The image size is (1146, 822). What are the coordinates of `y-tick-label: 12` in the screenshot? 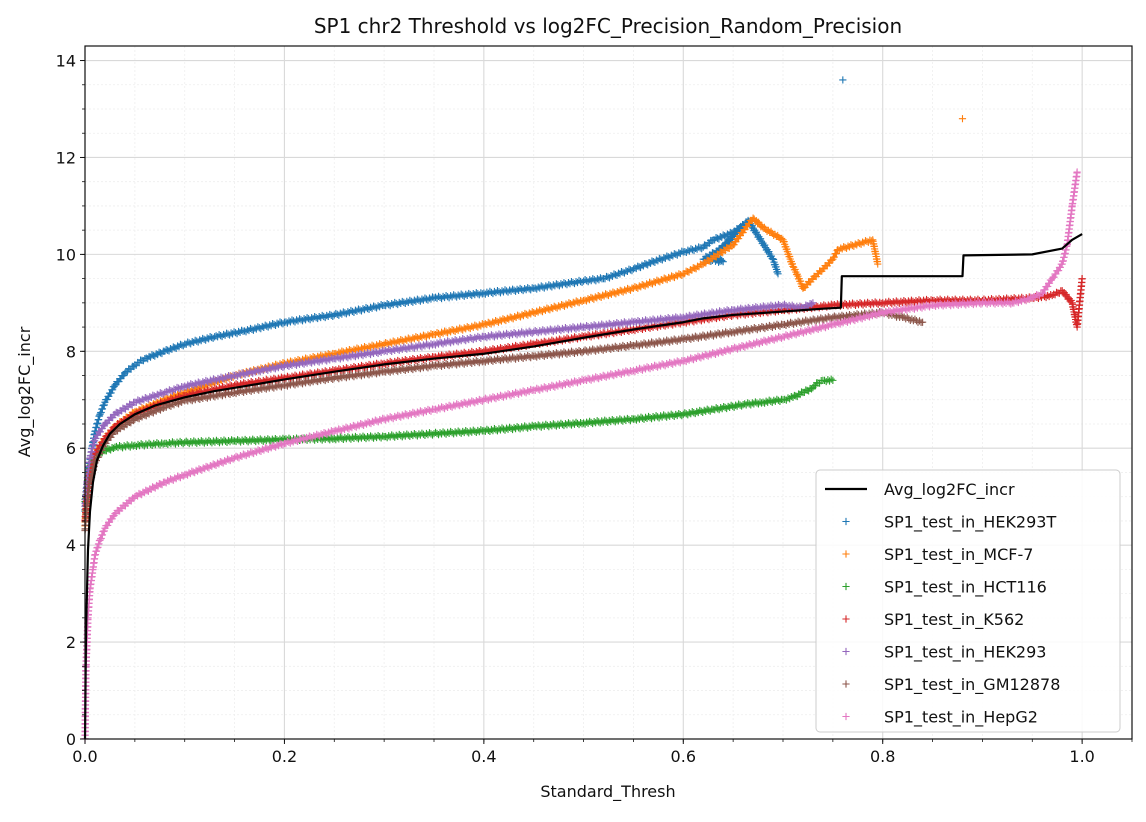 It's located at (66, 157).